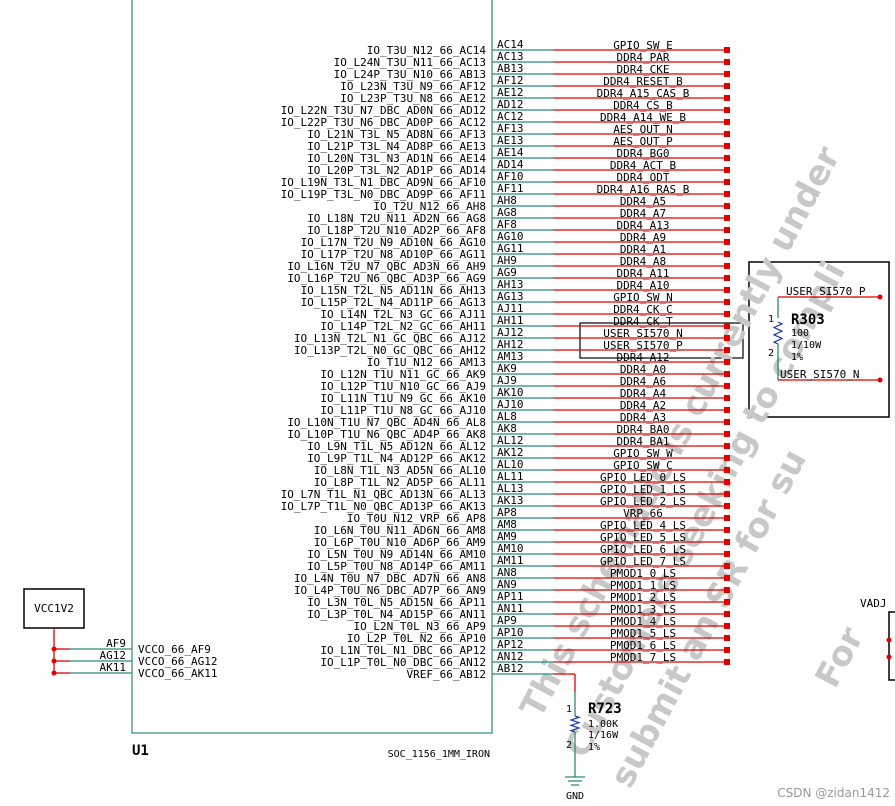 Image resolution: width=895 pixels, height=806 pixels. Describe the element at coordinates (643, 117) in the screenshot. I see `net-name: DDR4_A14_WE_B` at that location.